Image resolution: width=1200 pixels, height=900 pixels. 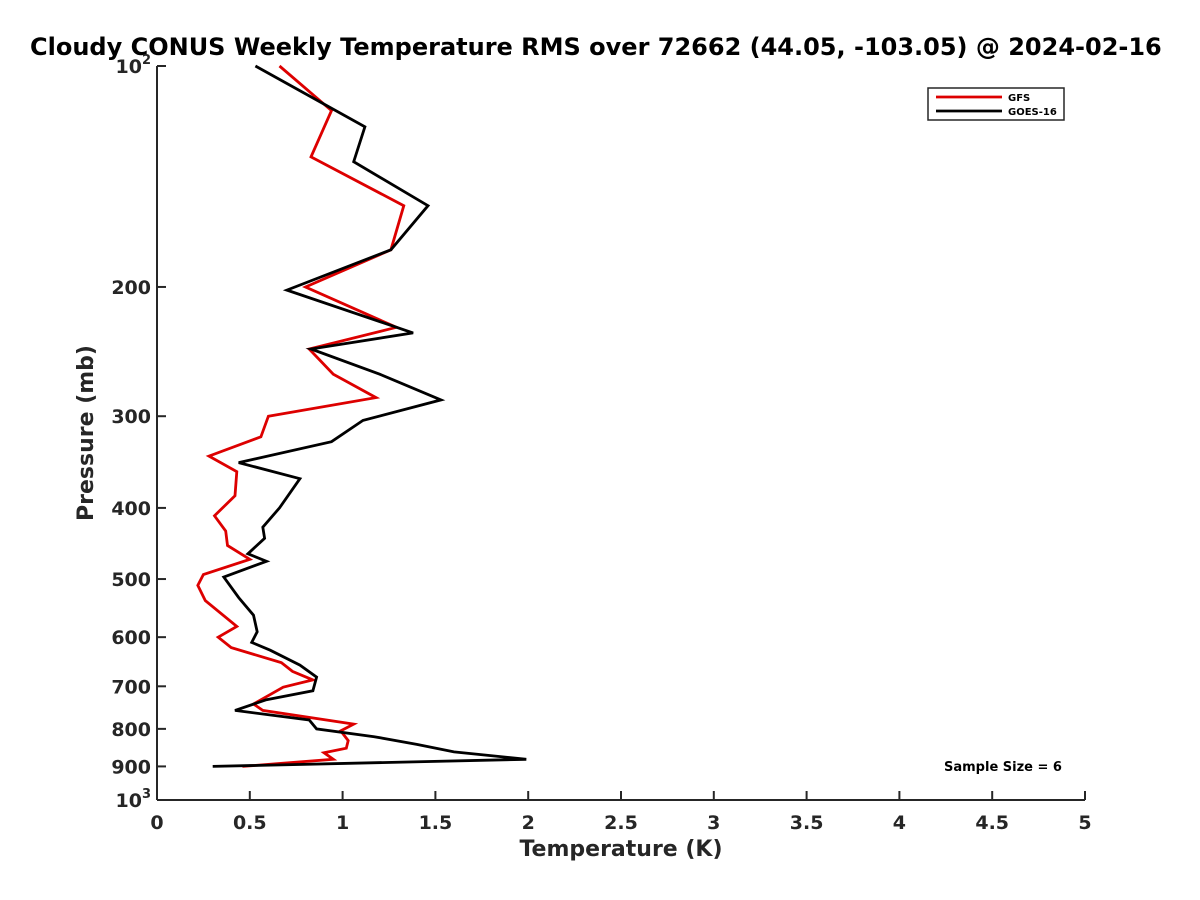 What do you see at coordinates (1019, 98) in the screenshot?
I see `legend-label: GFS` at bounding box center [1019, 98].